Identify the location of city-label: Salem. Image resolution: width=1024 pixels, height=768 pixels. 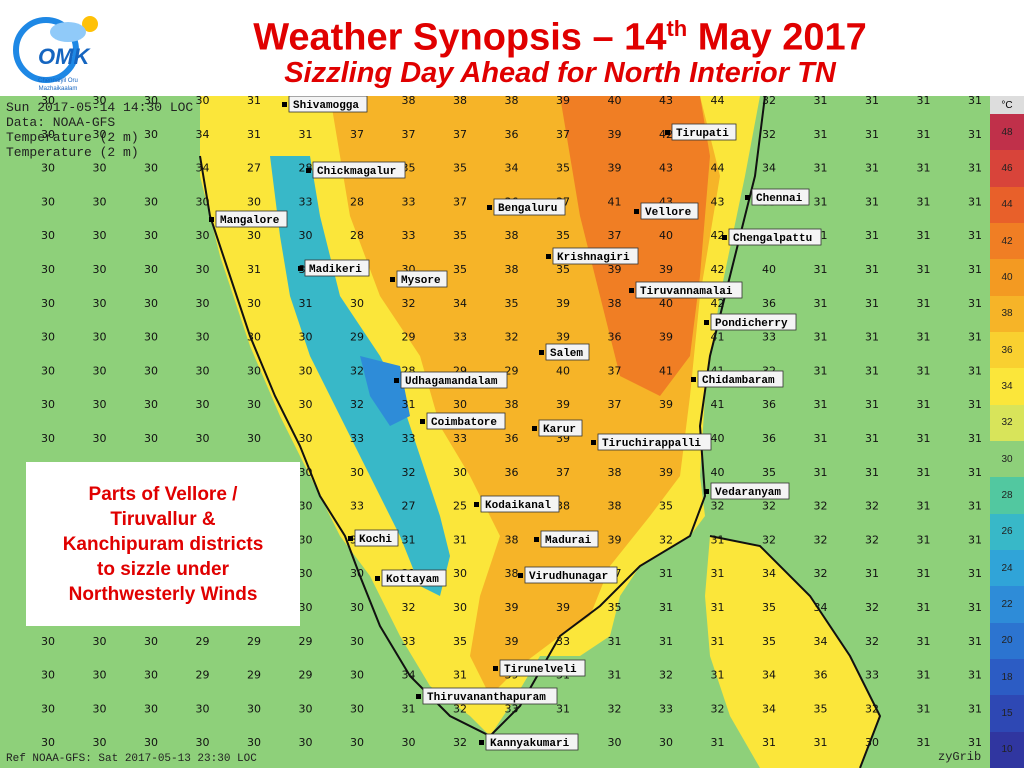
(566, 354).